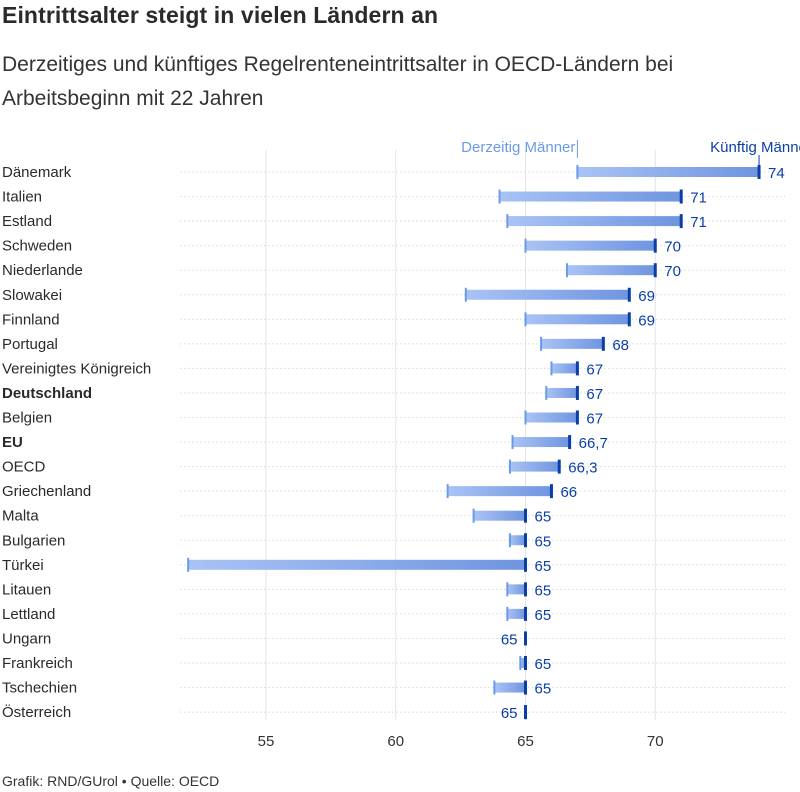 The width and height of the screenshot is (800, 792). What do you see at coordinates (525, 638) in the screenshot?
I see `future-marker-ungarn` at bounding box center [525, 638].